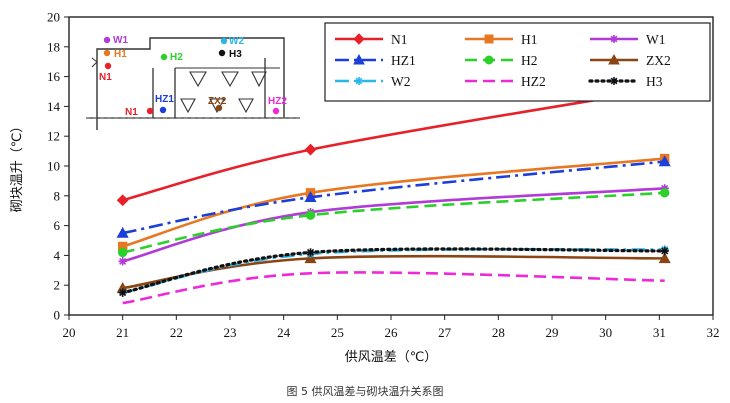 The image size is (730, 403). I want to click on y-axis: 0 2 4 6 8 10 12 14 16 18 20, so click(58, 166).